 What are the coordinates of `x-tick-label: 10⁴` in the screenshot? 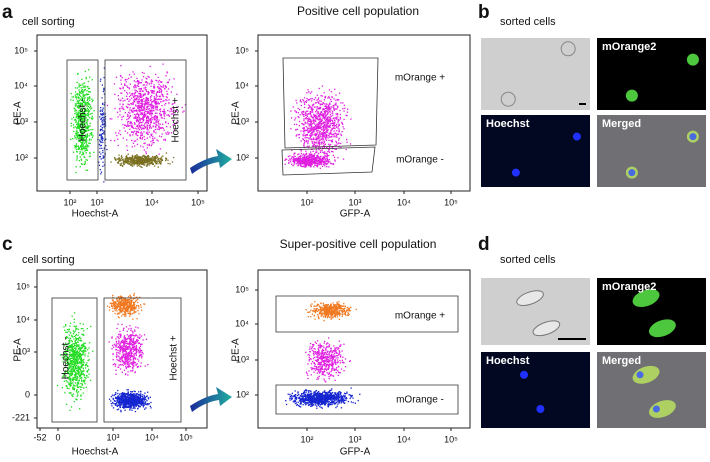 It's located at (404, 202).